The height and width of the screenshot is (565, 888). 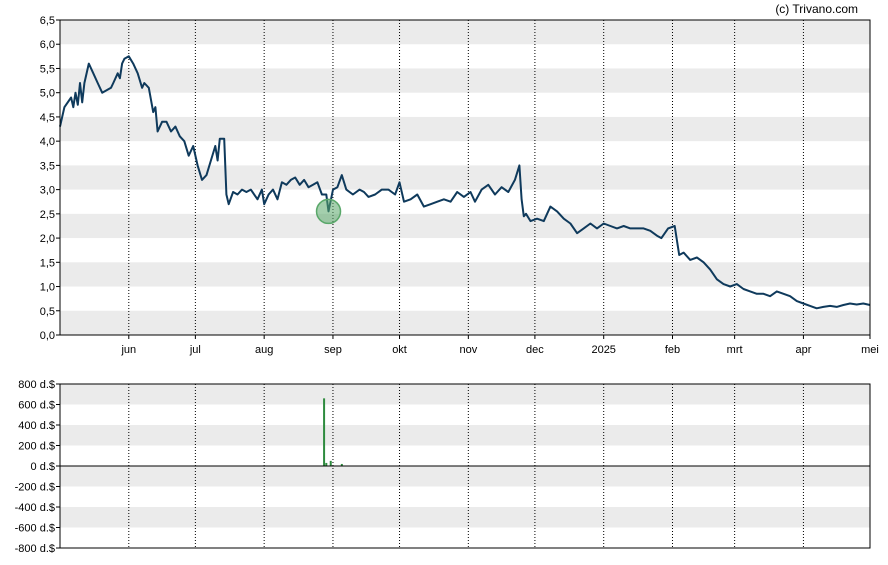 What do you see at coordinates (47, 45) in the screenshot?
I see `price-y-tick-label: 6,0` at bounding box center [47, 45].